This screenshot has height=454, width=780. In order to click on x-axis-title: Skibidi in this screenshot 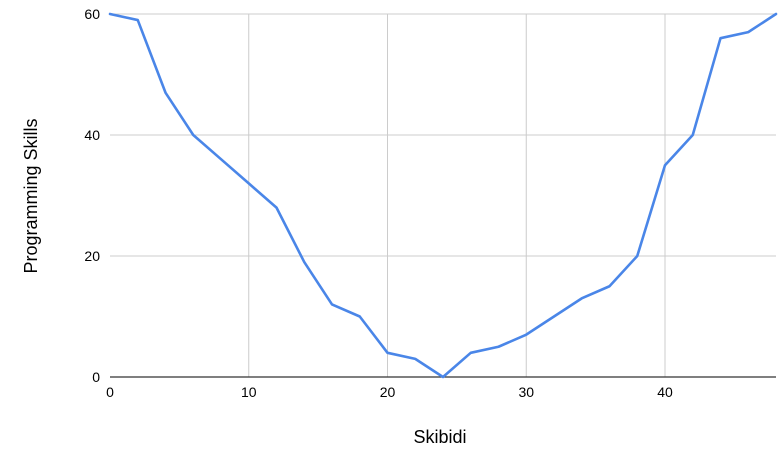, I will do `click(439, 437)`.